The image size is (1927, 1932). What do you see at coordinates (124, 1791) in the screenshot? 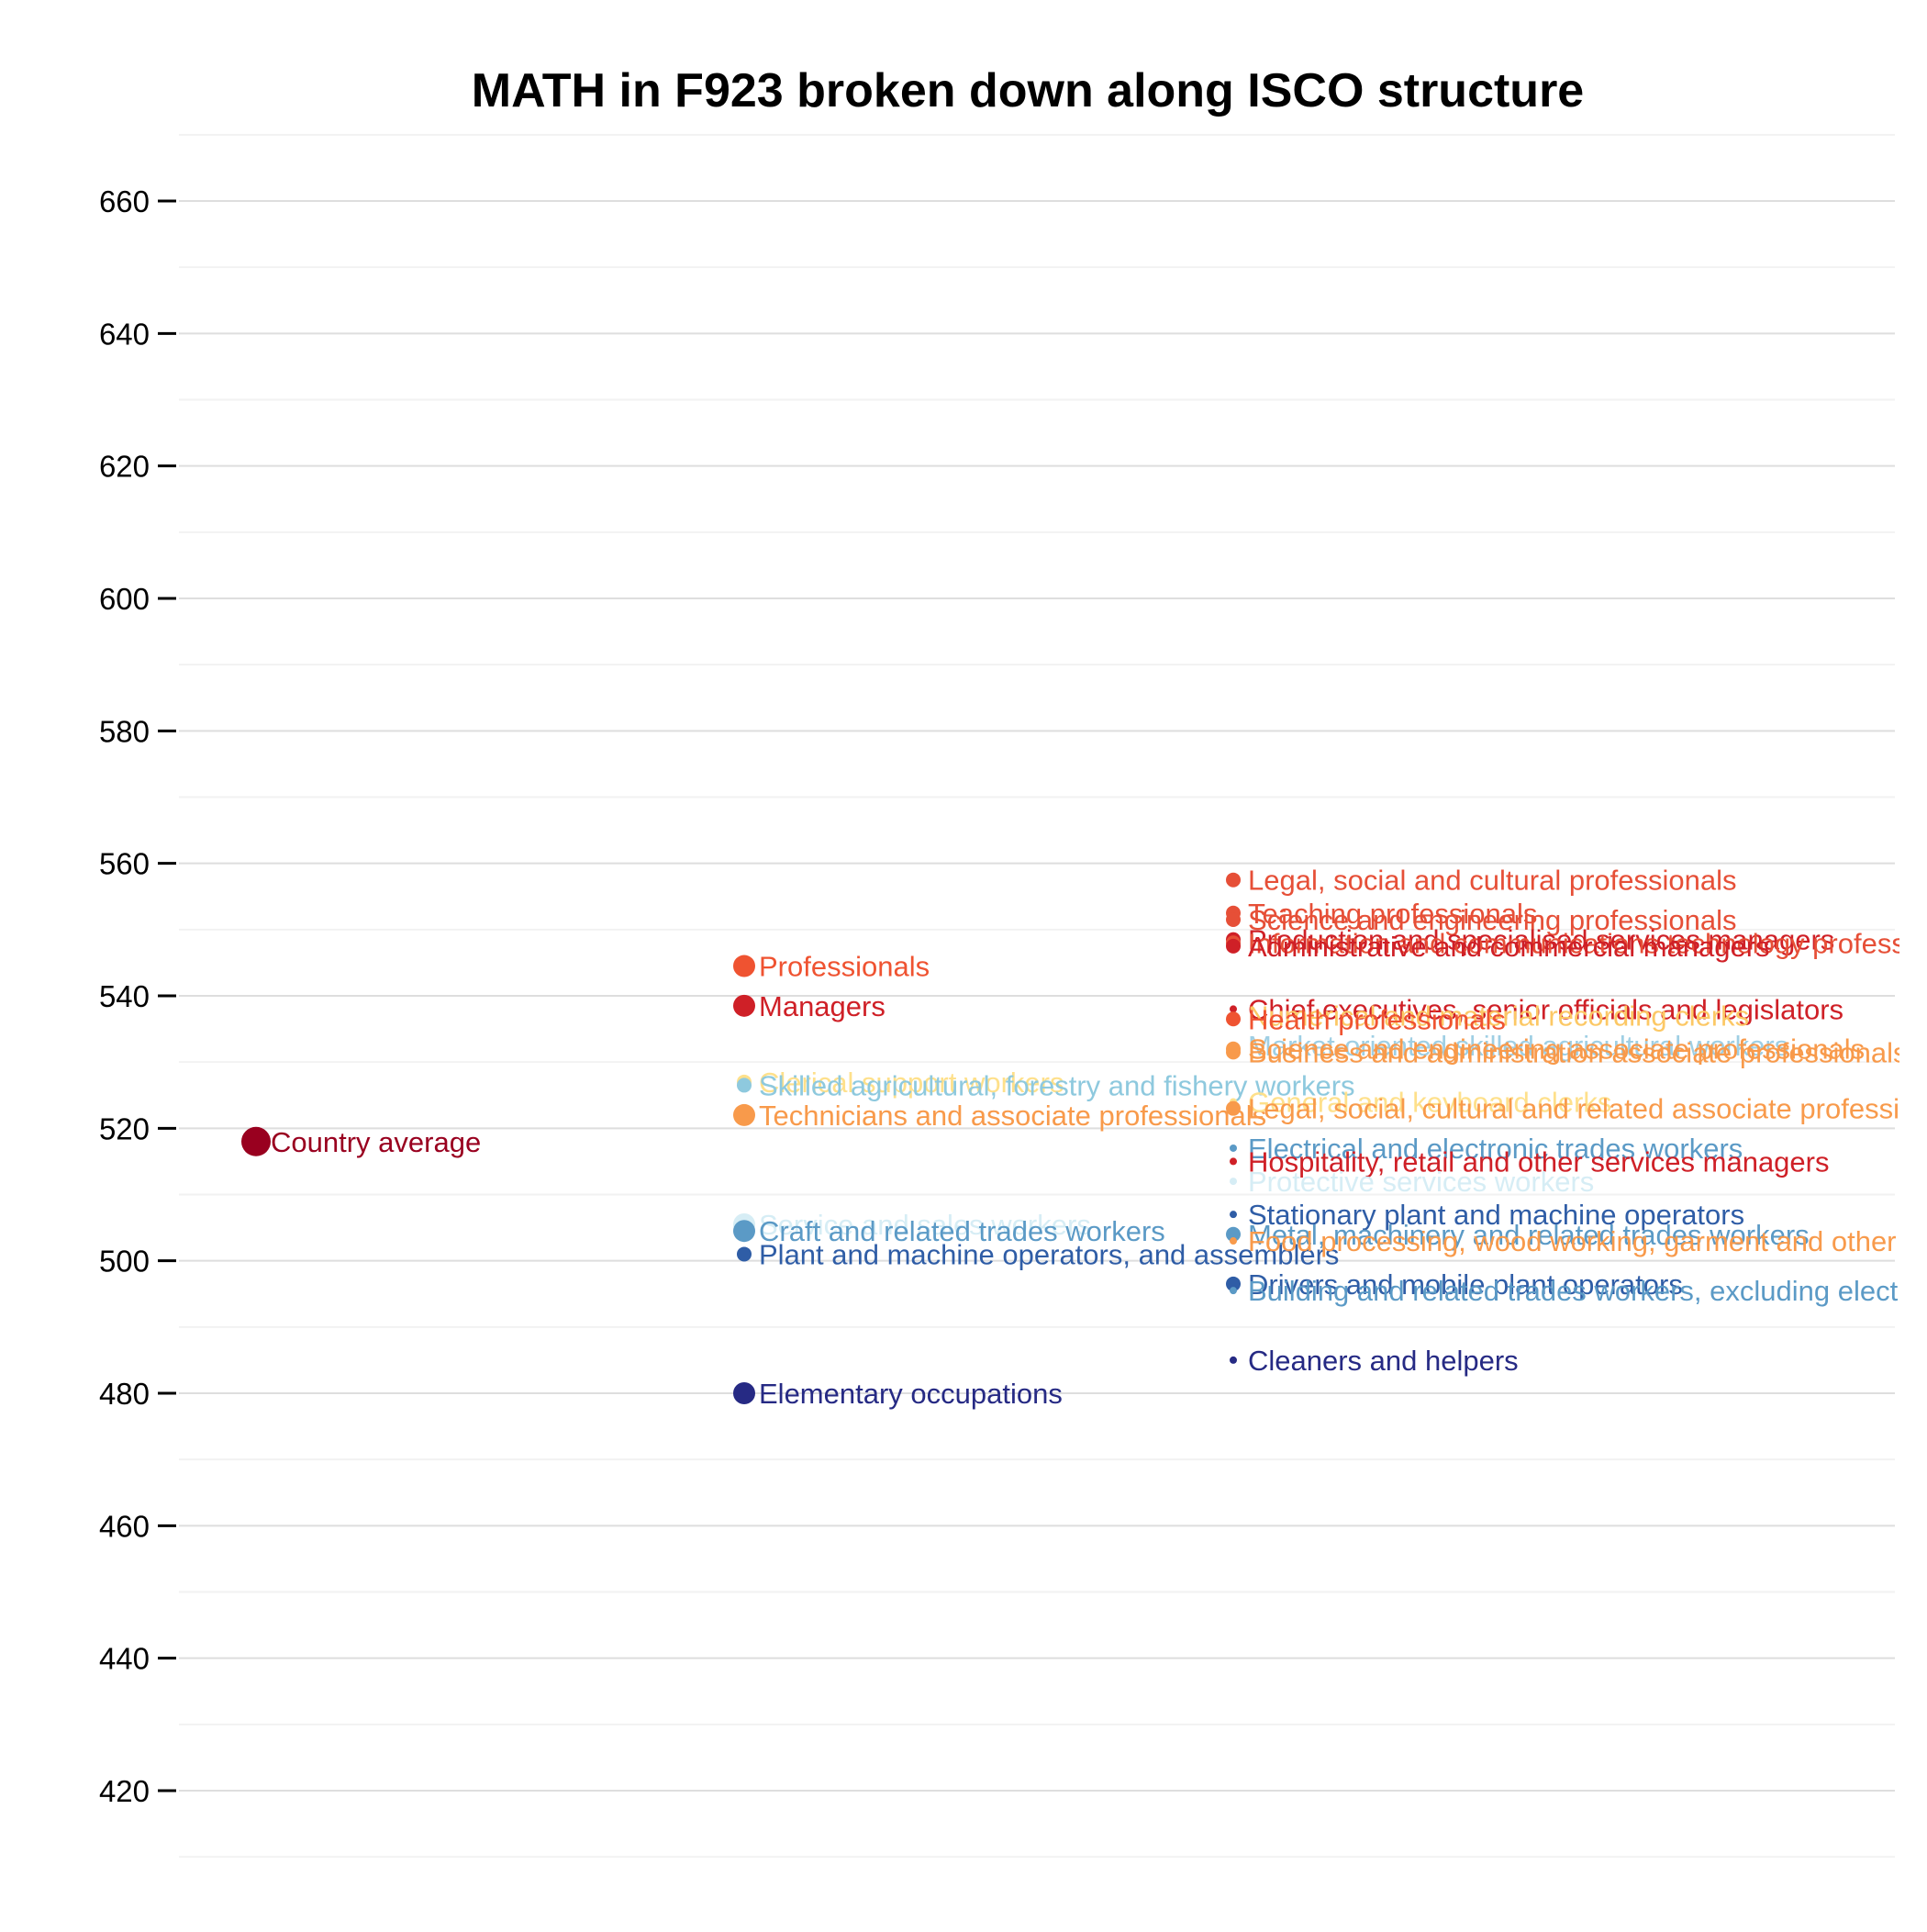
I see `y-tick-label: 420` at bounding box center [124, 1791].